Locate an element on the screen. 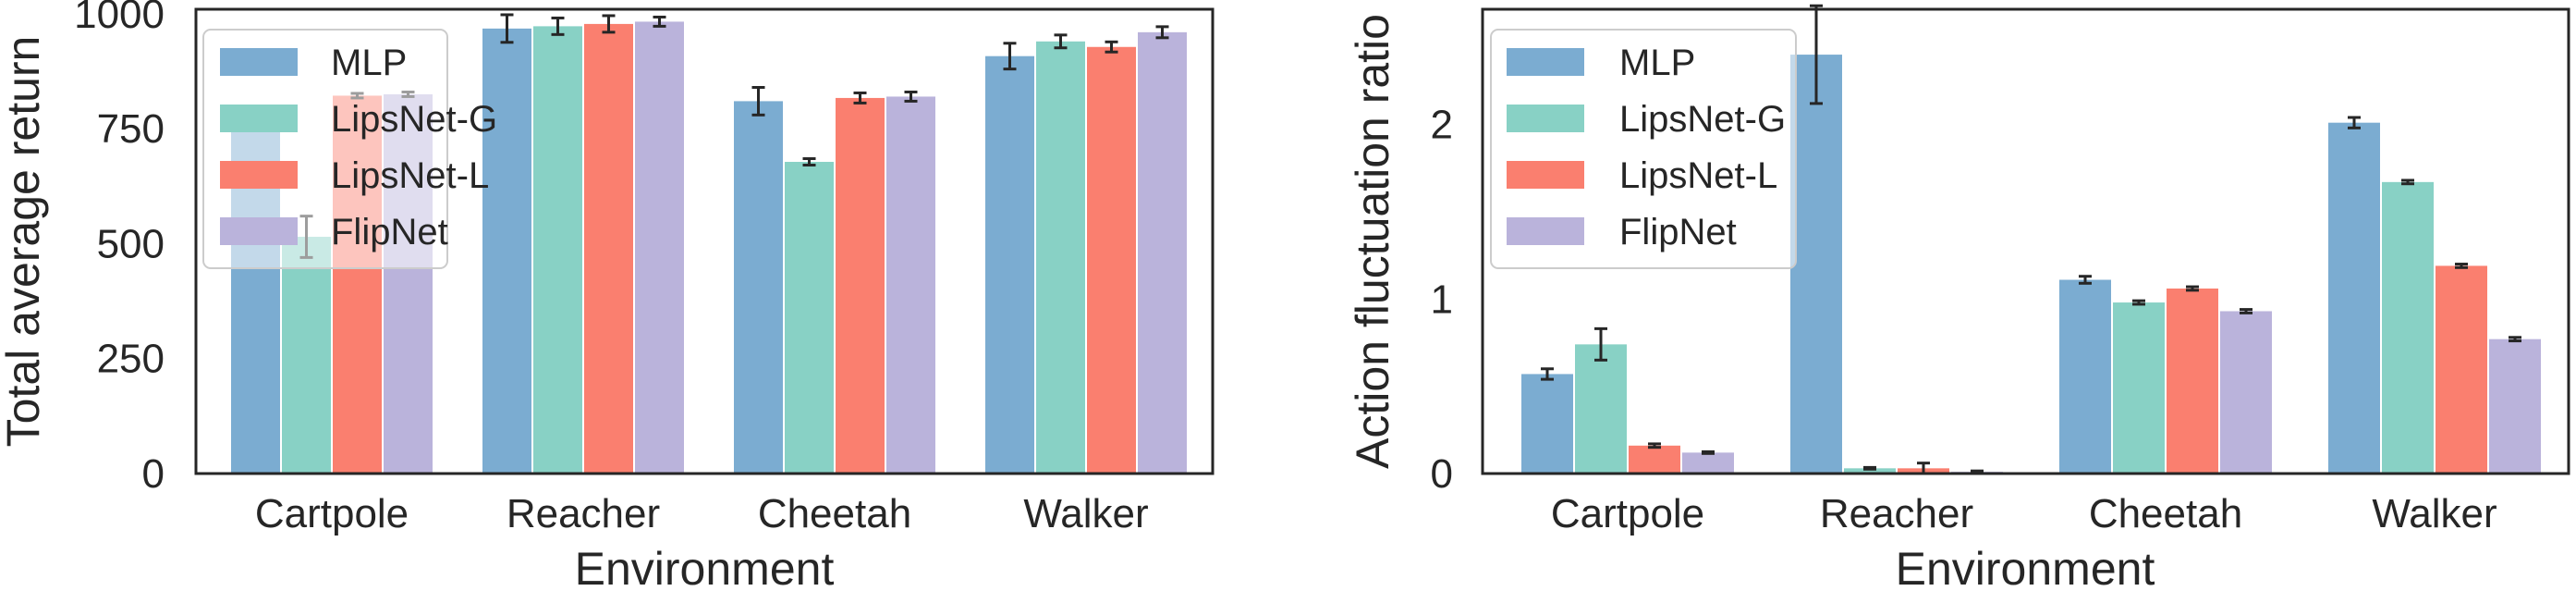  bar-flipnet-cartpole is located at coordinates (1708, 463).